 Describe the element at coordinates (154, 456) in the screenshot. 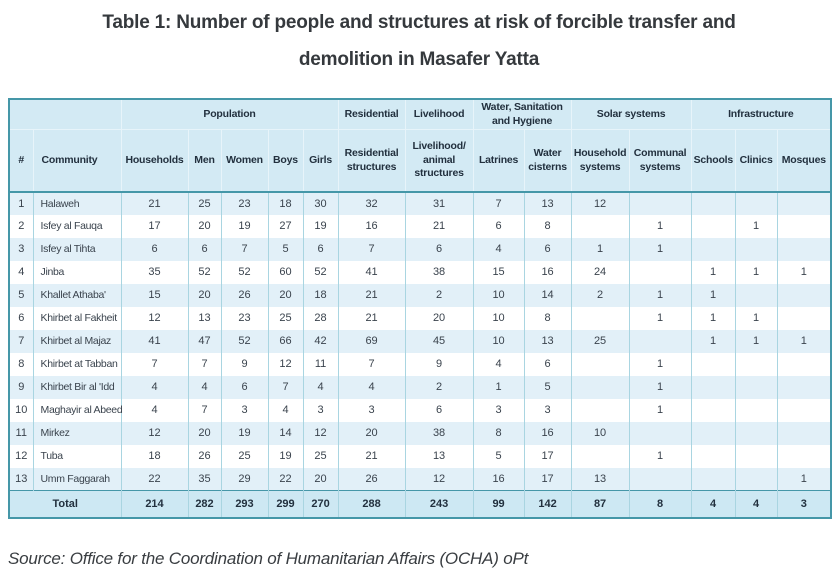

I see `cell-households: 18` at that location.